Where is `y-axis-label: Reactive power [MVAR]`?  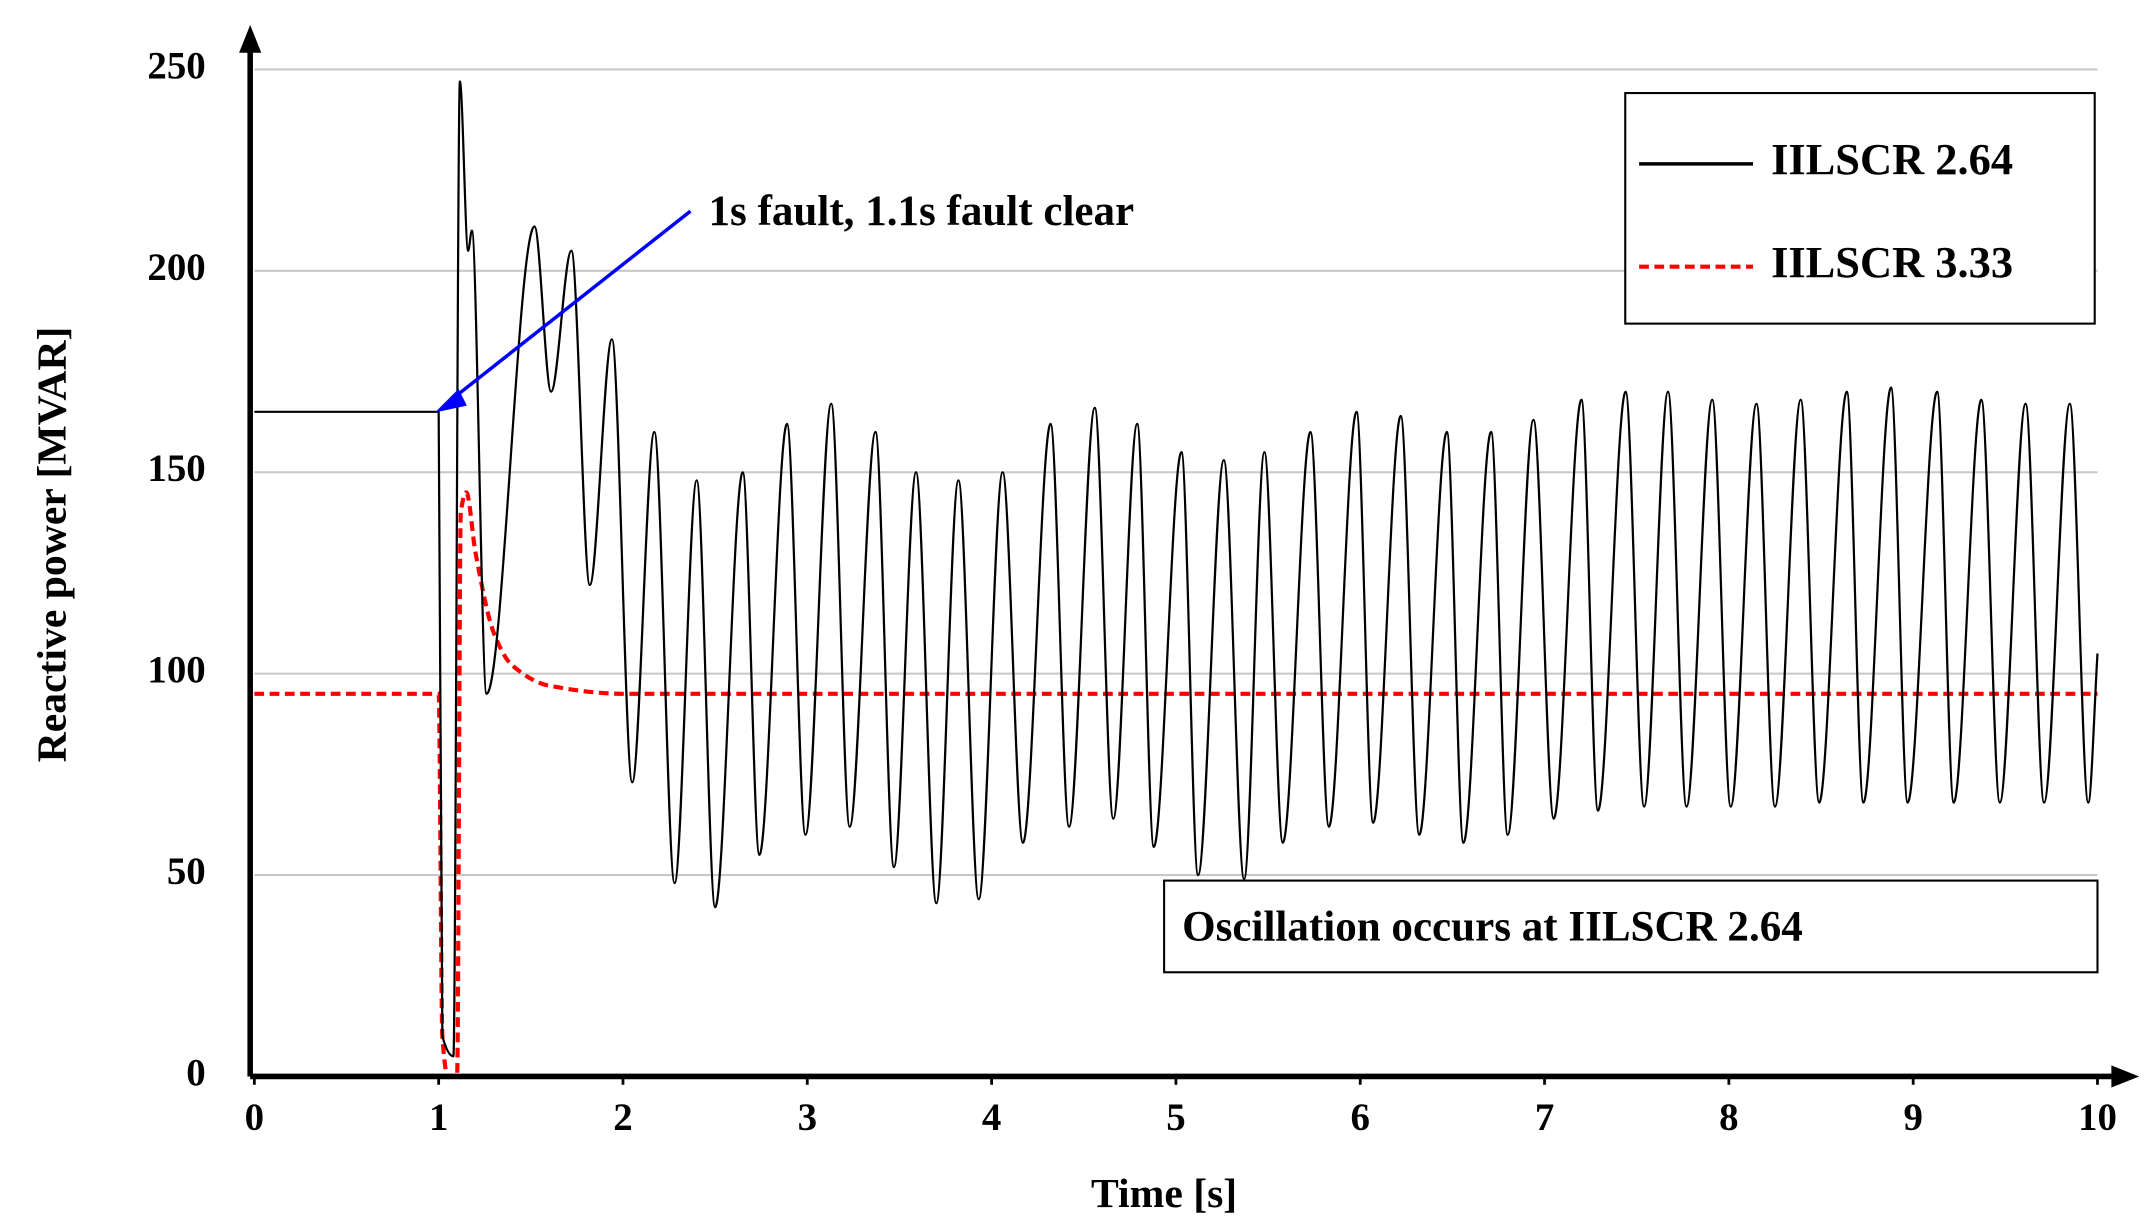 y-axis-label: Reactive power [MVAR] is located at coordinates (52, 545).